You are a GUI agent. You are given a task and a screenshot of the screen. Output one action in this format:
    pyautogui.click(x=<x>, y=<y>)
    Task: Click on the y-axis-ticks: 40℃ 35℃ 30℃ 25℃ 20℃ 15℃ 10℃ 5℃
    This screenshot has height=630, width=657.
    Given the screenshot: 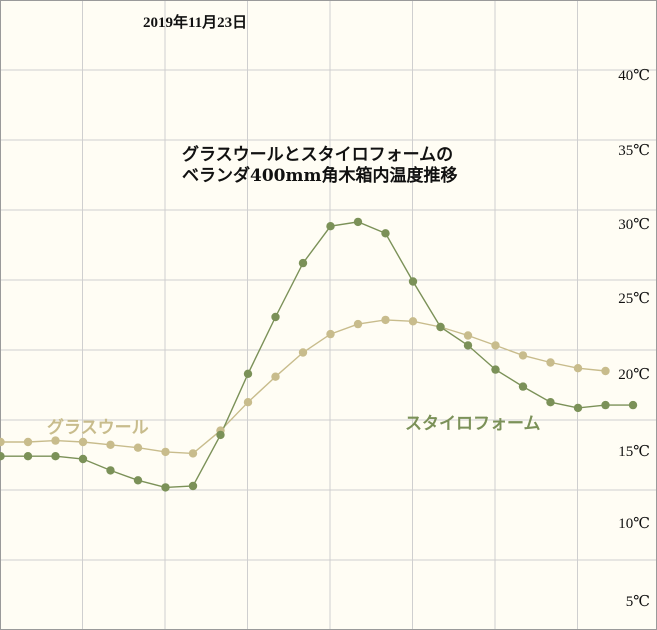 What is the action you would take?
    pyautogui.click(x=634, y=339)
    